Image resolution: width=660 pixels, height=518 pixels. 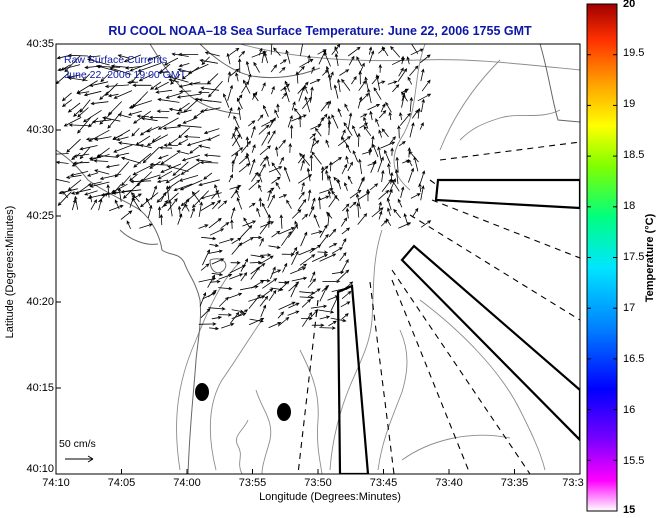 What do you see at coordinates (202, 392) in the screenshot?
I see `dump-site-marker` at bounding box center [202, 392].